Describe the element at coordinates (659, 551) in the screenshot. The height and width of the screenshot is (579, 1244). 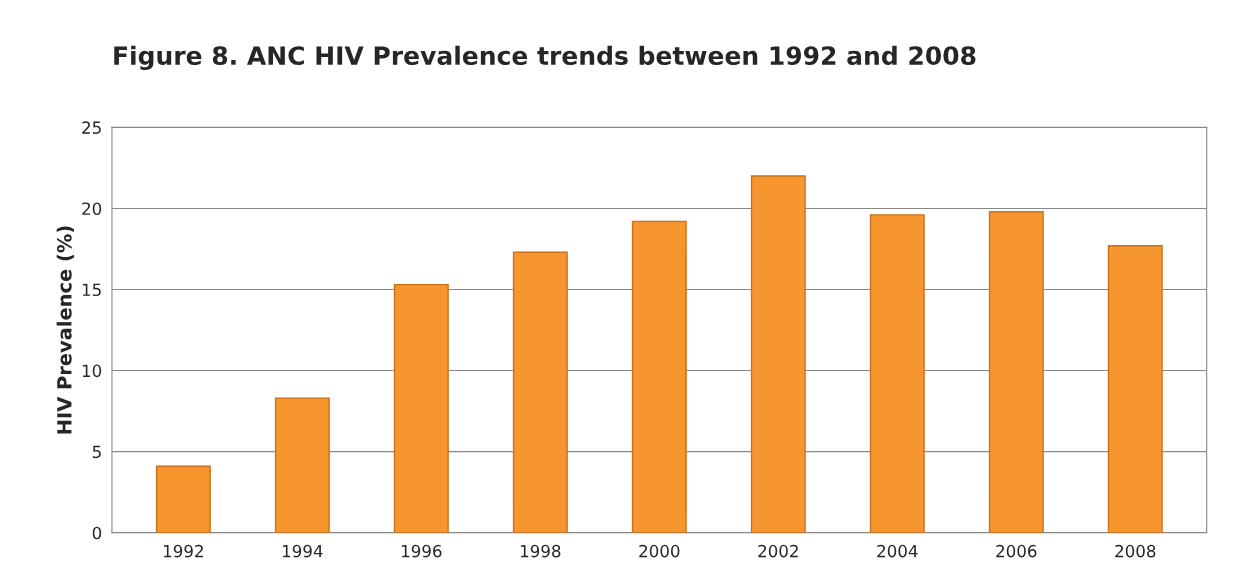
I see `x-tick-label: 2000` at that location.